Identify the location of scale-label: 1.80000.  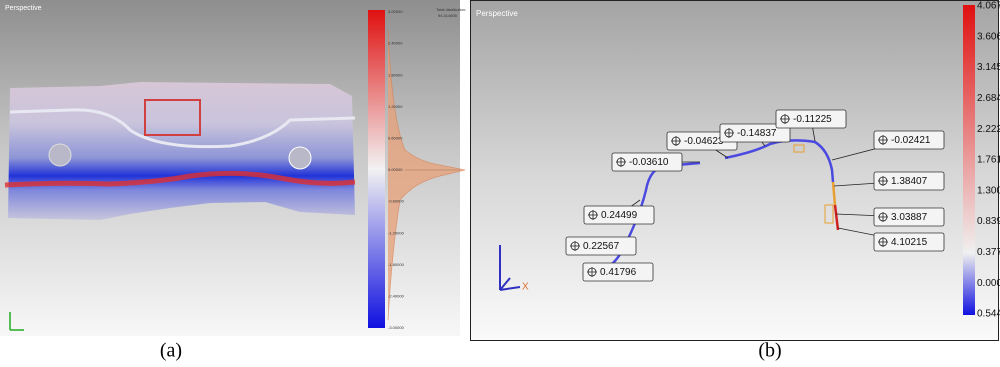
(395, 74).